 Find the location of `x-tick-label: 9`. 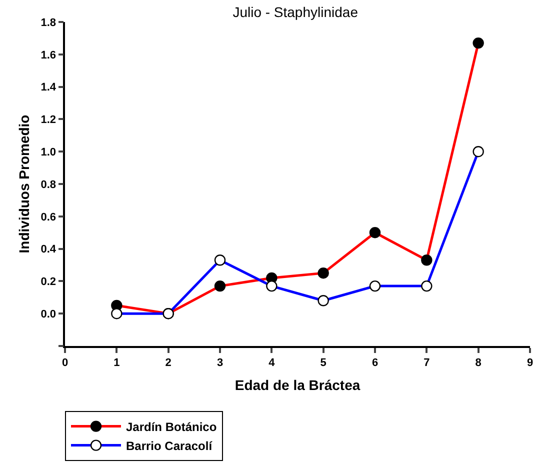

x-tick-label: 9 is located at coordinates (530, 362).